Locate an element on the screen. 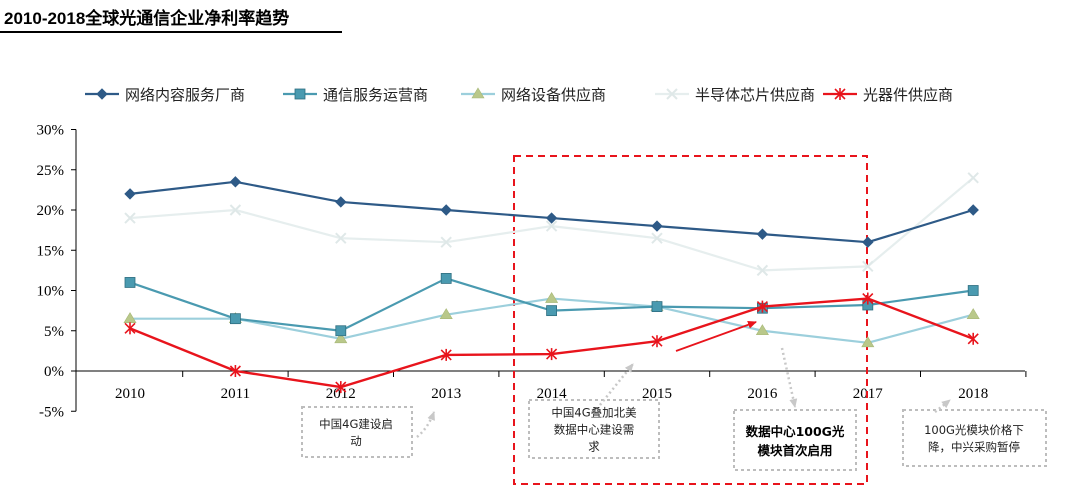 This screenshot has width=1066, height=495. legend-label: 半导体芯片供应商 is located at coordinates (755, 95).